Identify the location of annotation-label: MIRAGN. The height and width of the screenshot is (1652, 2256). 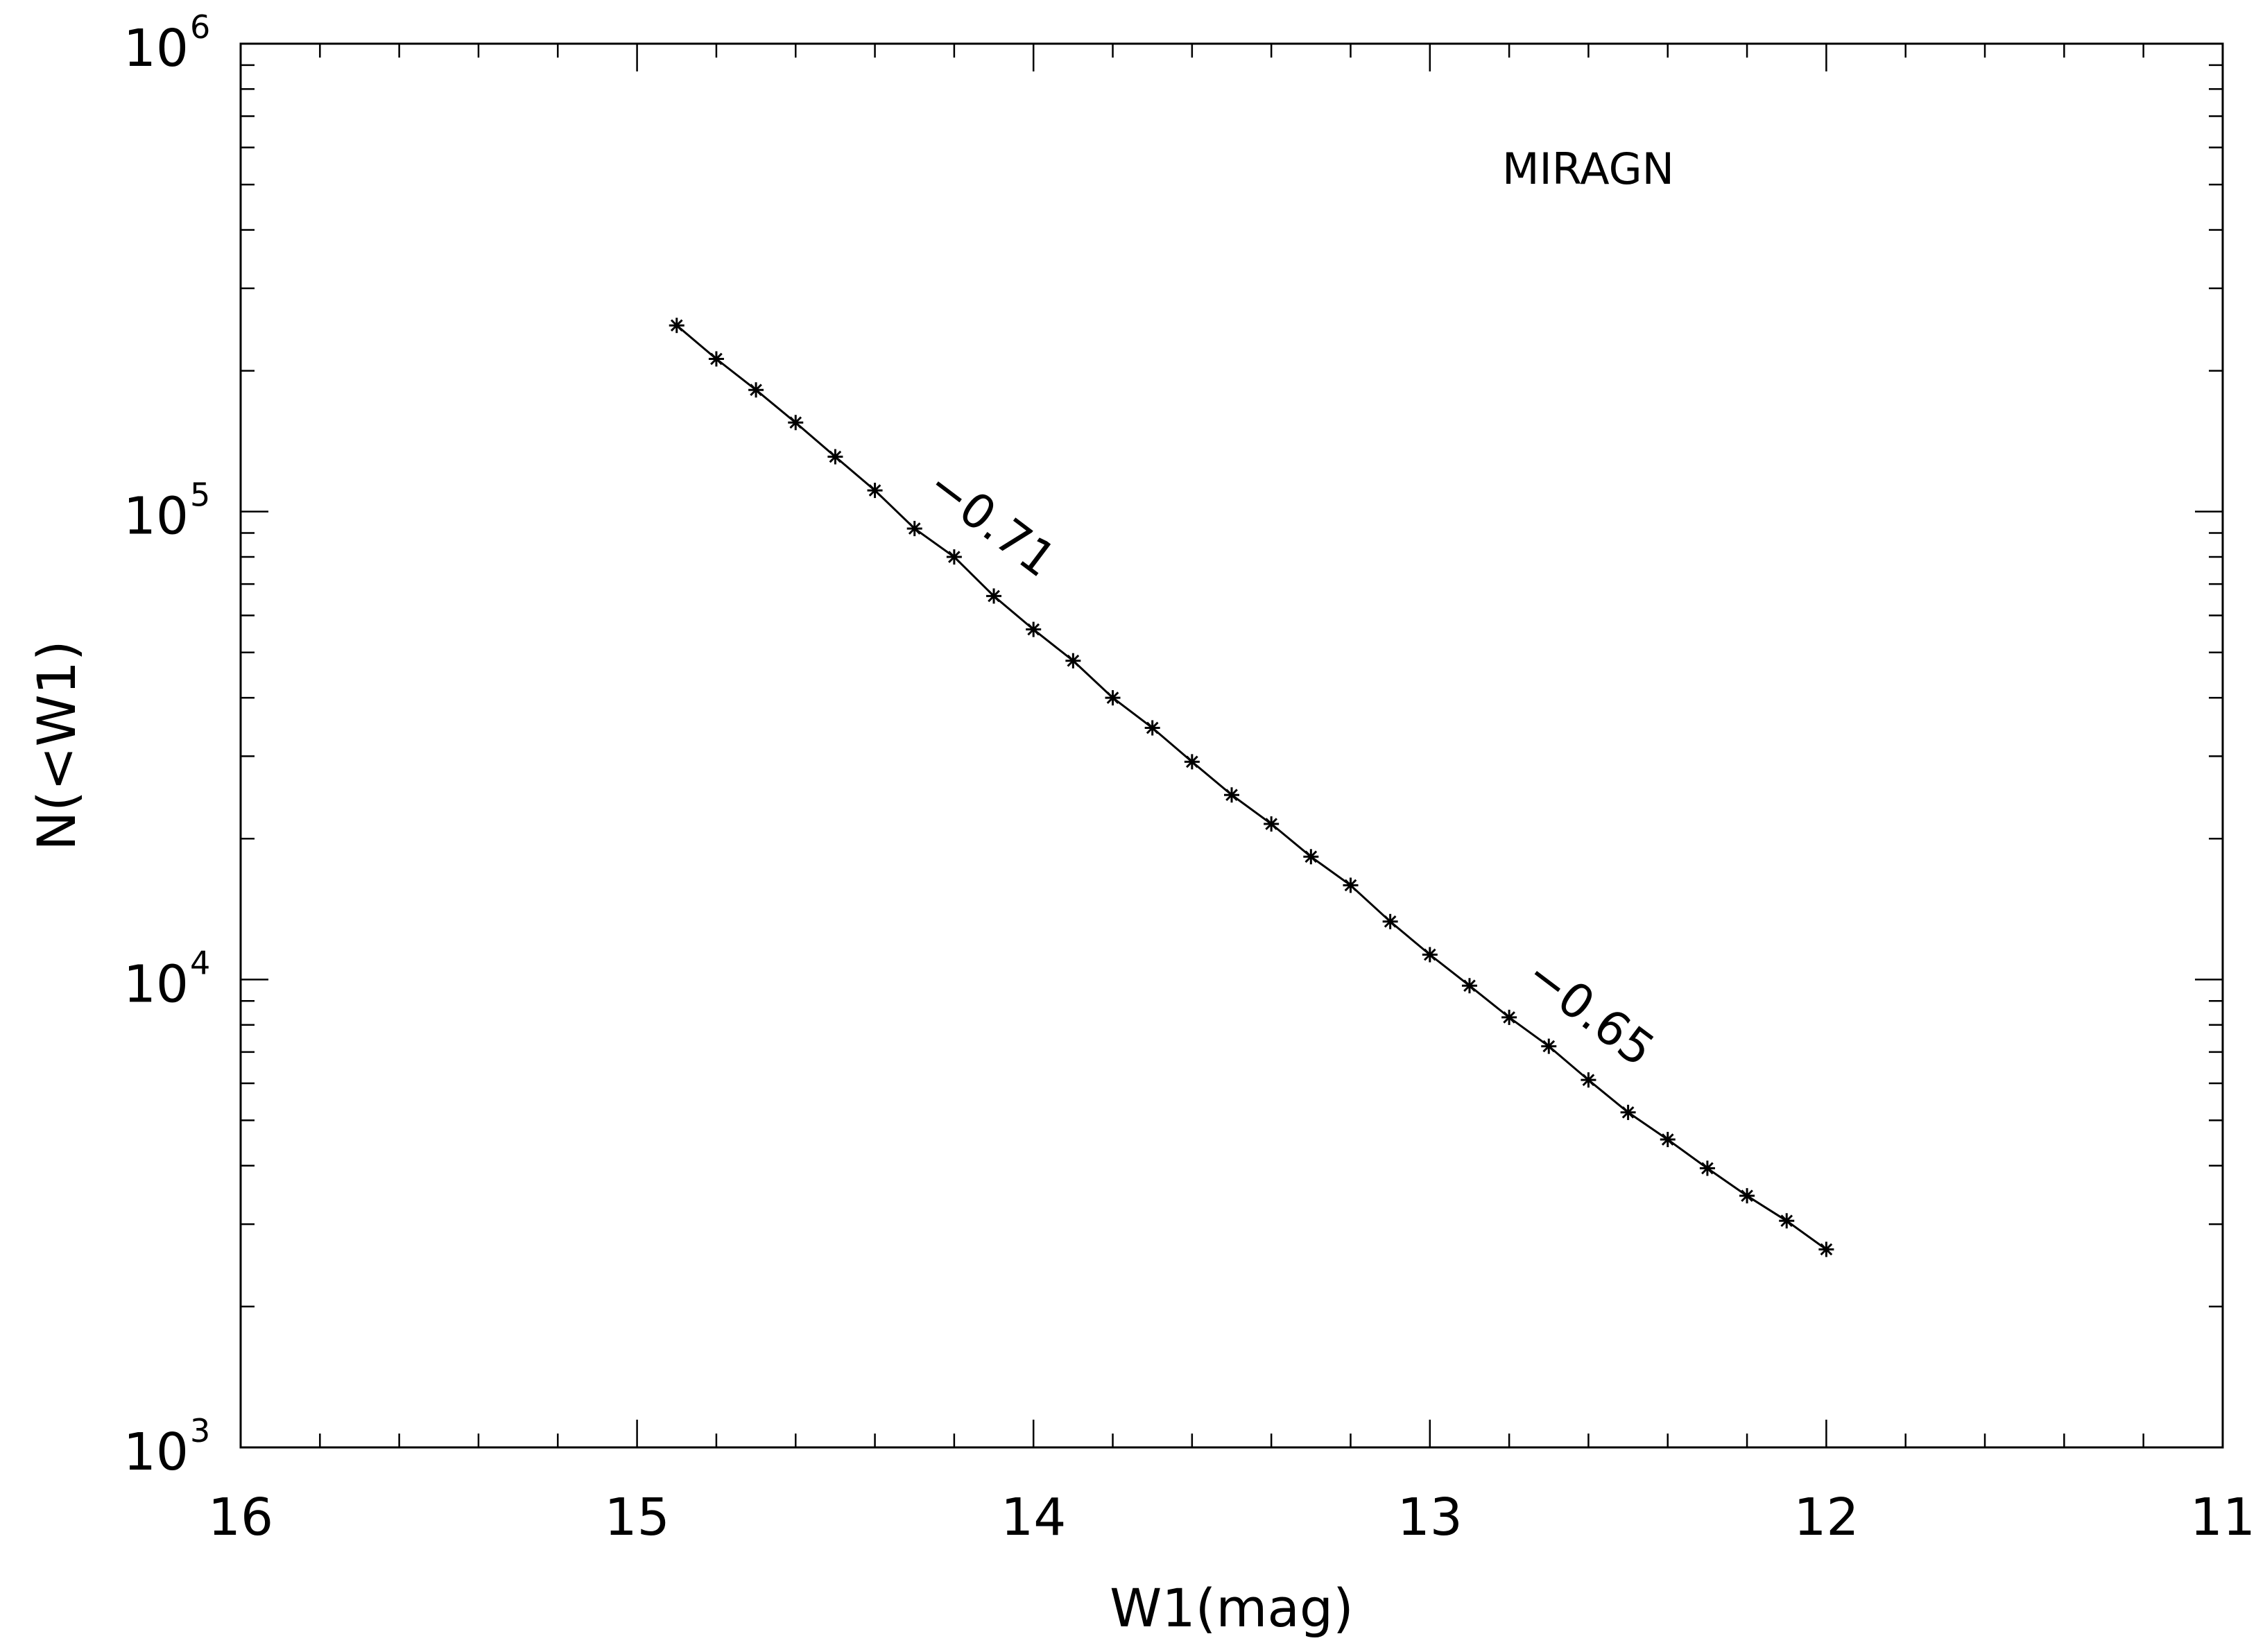
(1588, 169).